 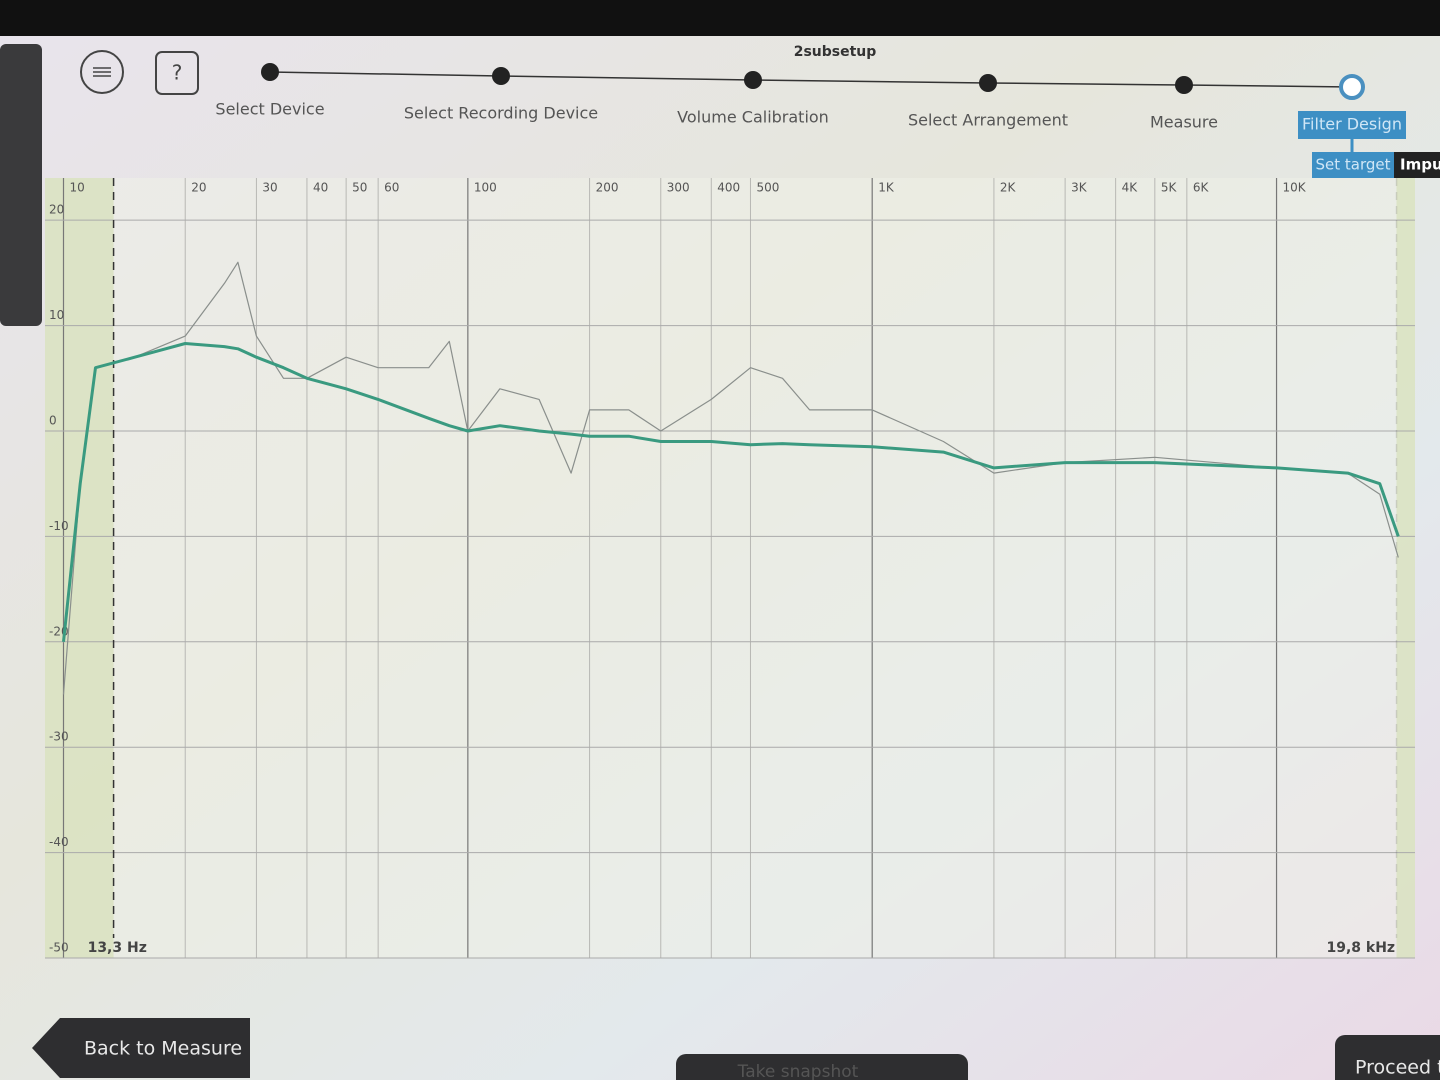 What do you see at coordinates (485, 188) in the screenshot?
I see `x-tick-label: 100` at bounding box center [485, 188].